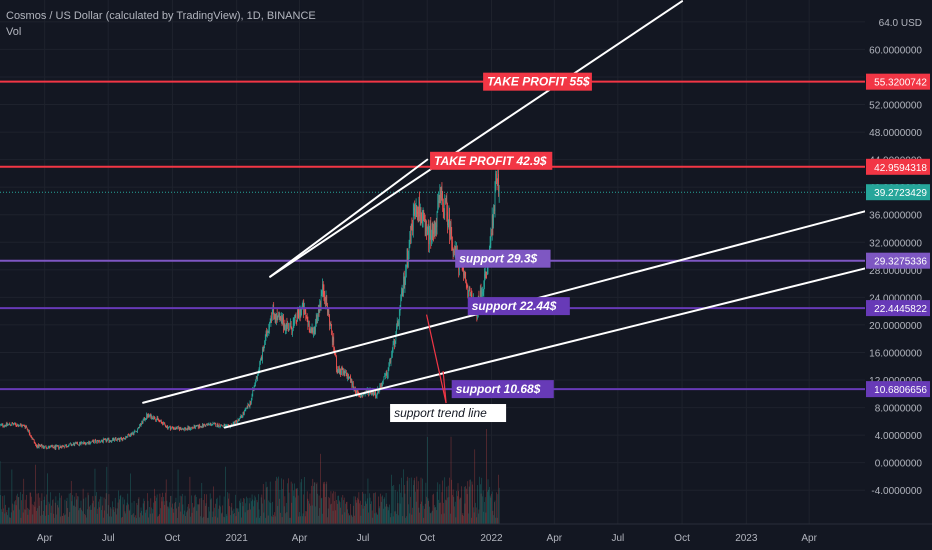 The image size is (932, 550). What do you see at coordinates (899, 409) in the screenshot?
I see `price-tick-label: 8.0000000` at bounding box center [899, 409].